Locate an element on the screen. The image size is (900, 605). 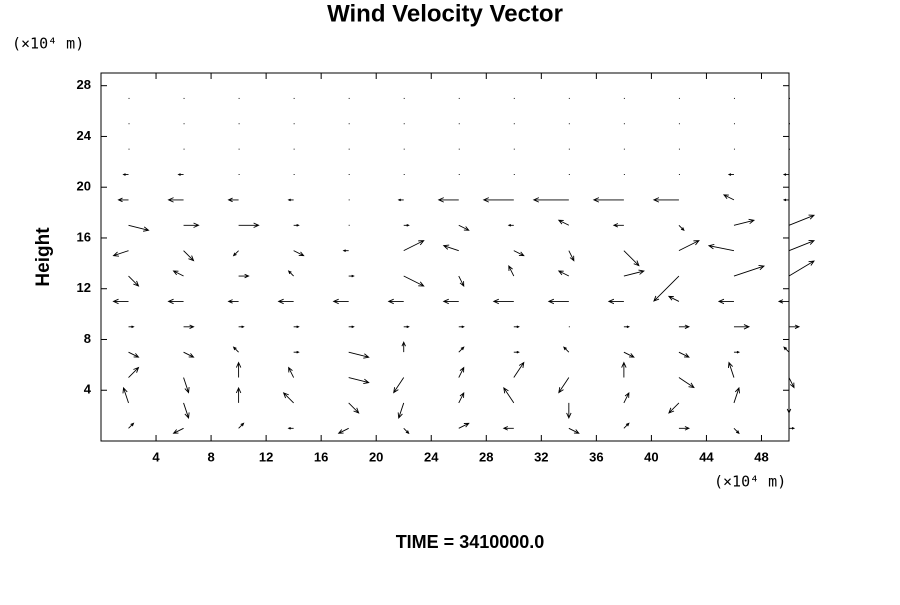
x-tick-label: 20 is located at coordinates (376, 456).